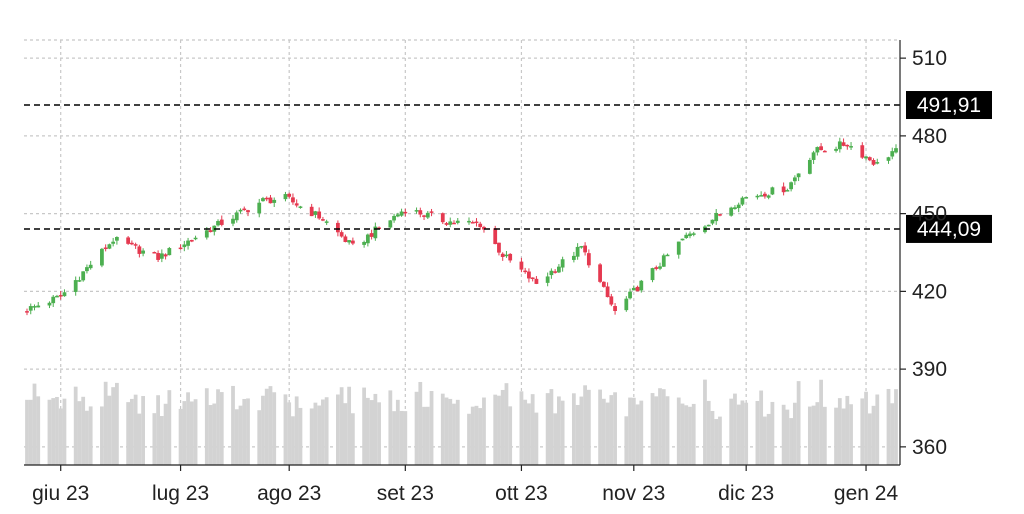  What do you see at coordinates (180, 493) in the screenshot?
I see `x-tick-label: lug 23` at bounding box center [180, 493].